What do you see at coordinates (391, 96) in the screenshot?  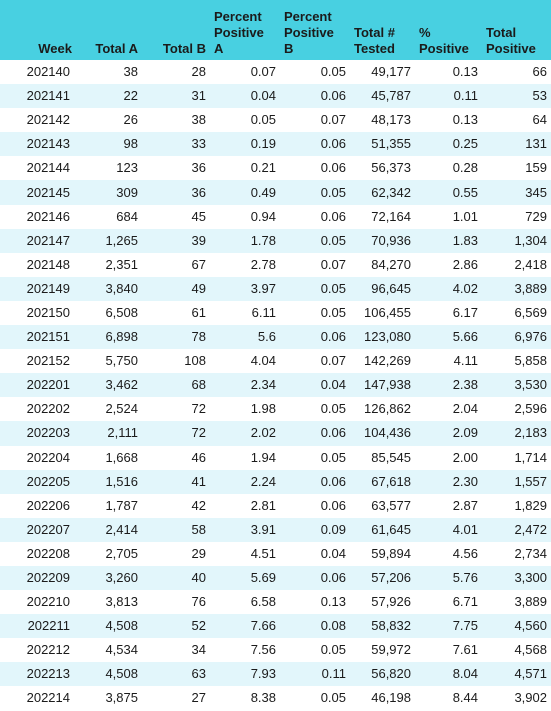 I see `cell-total-tested: 45,787` at bounding box center [391, 96].